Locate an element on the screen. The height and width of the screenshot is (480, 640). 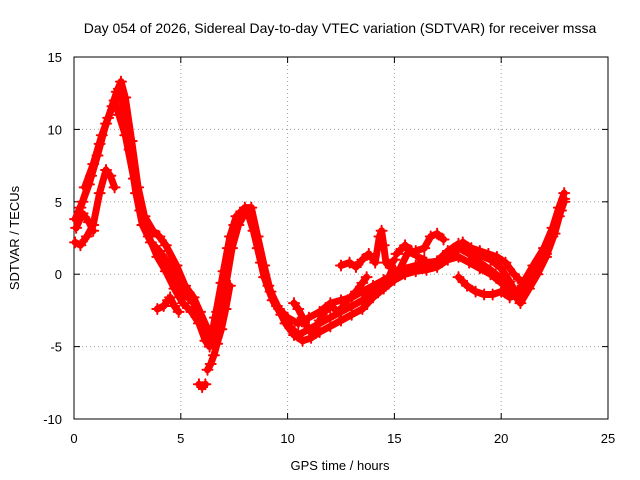
y-axis-label: SDTVAR / TECUs is located at coordinates (14, 237).